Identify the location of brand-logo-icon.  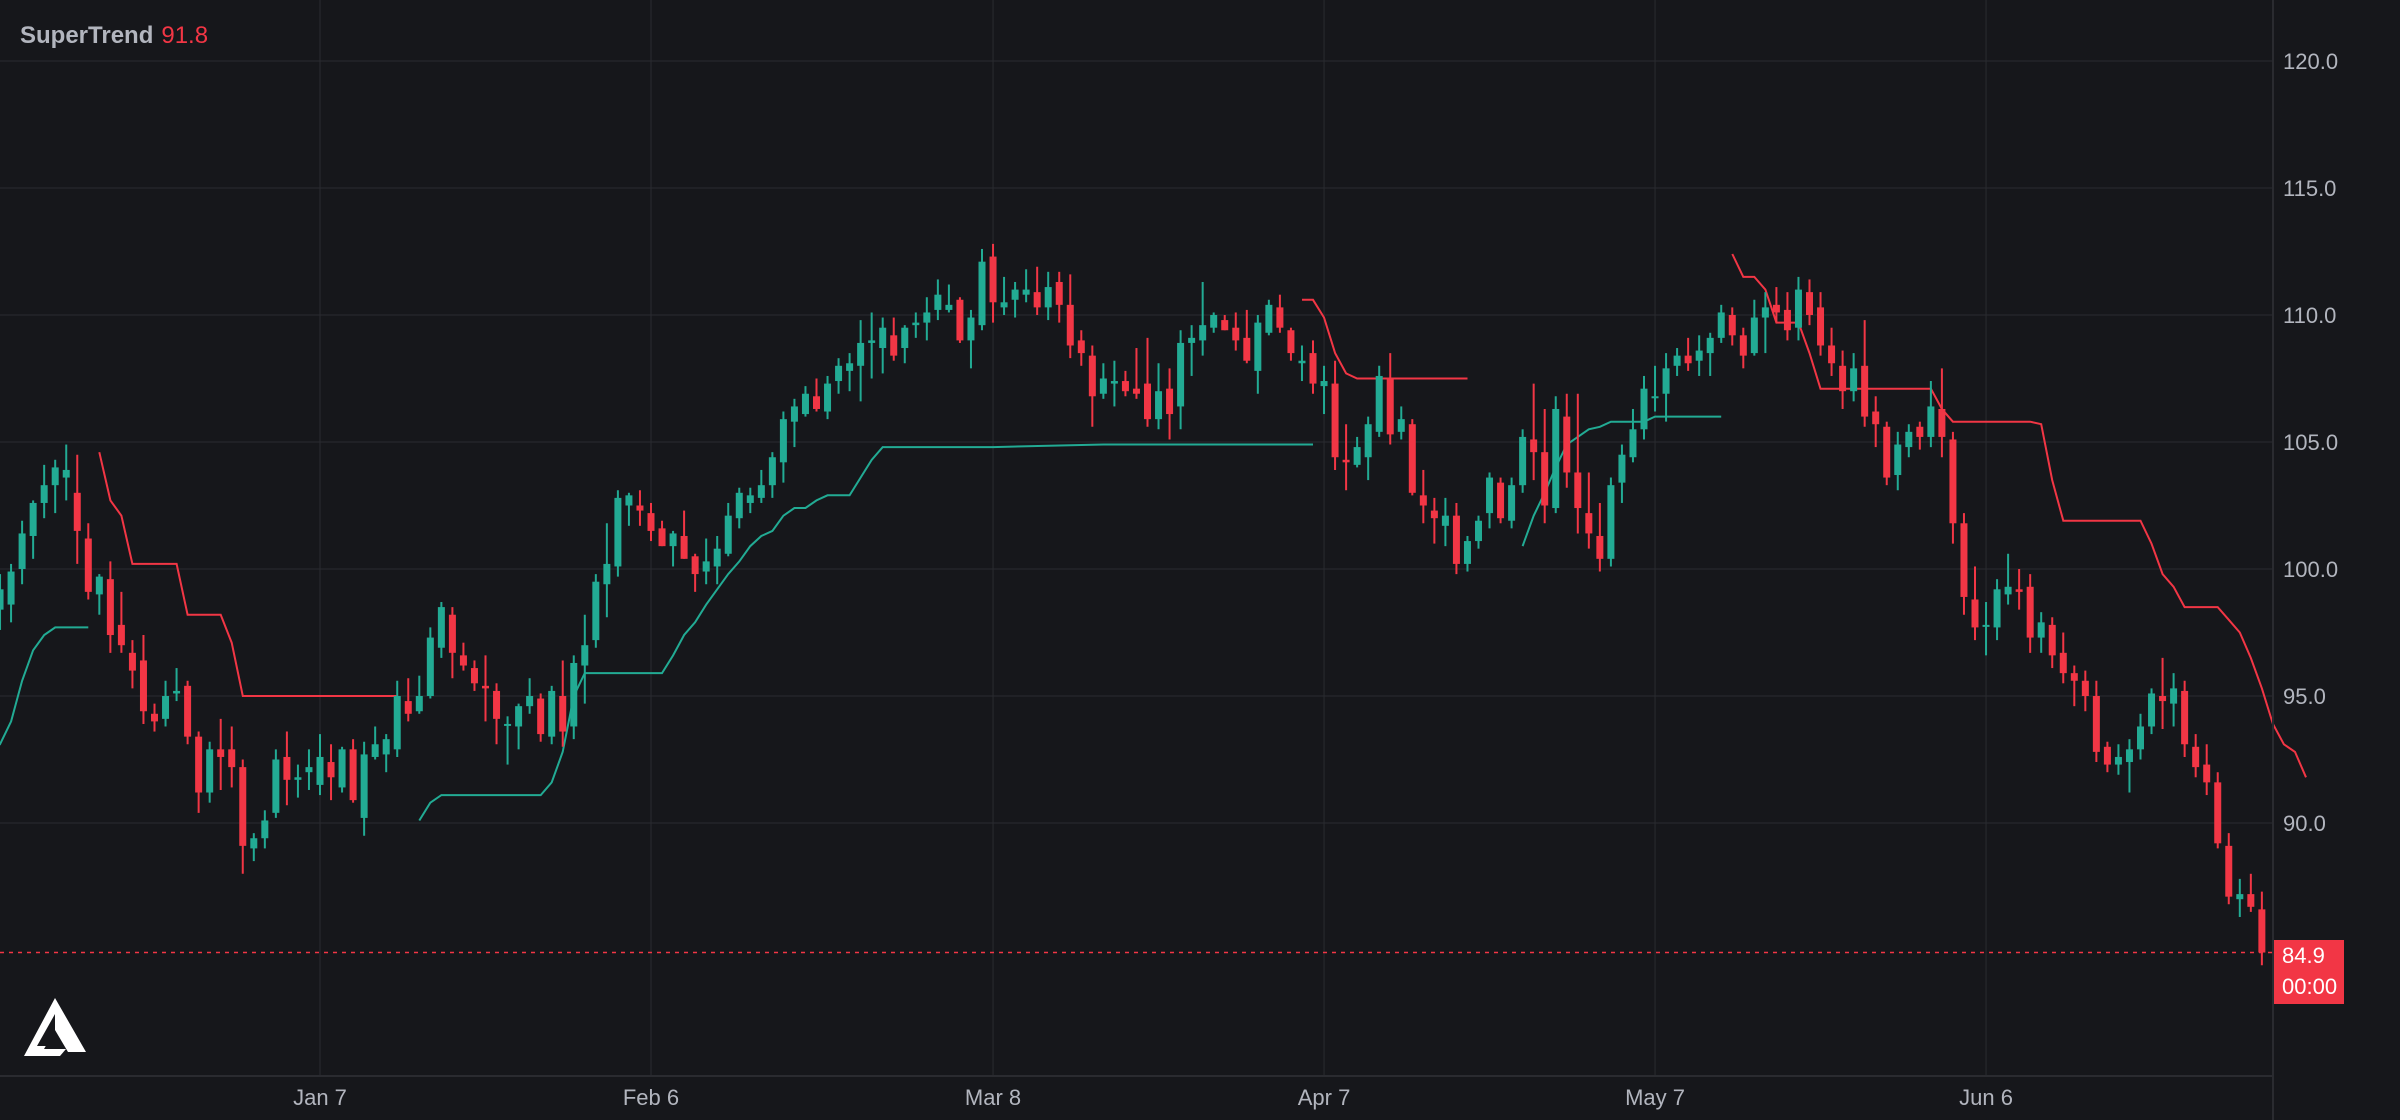
(55, 1027).